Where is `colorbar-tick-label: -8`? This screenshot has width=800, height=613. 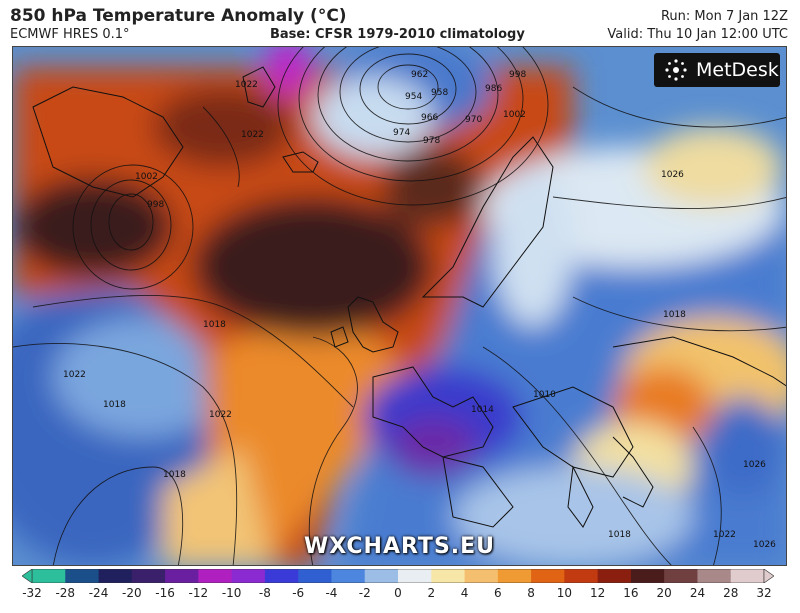
colorbar-tick-label: -8 is located at coordinates (264, 593).